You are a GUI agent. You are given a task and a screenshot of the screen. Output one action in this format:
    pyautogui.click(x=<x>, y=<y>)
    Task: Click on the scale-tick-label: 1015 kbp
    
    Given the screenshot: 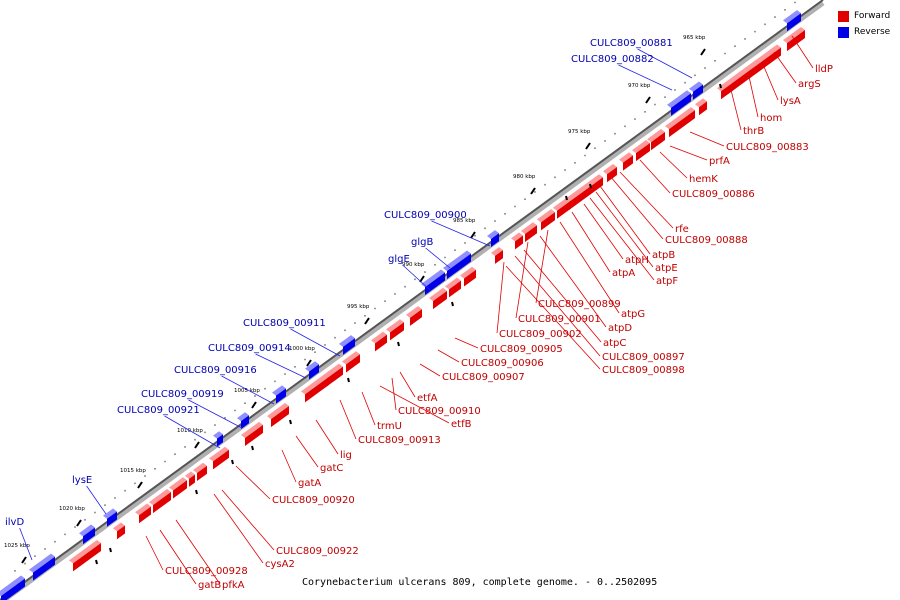 What is the action you would take?
    pyautogui.click(x=133, y=471)
    